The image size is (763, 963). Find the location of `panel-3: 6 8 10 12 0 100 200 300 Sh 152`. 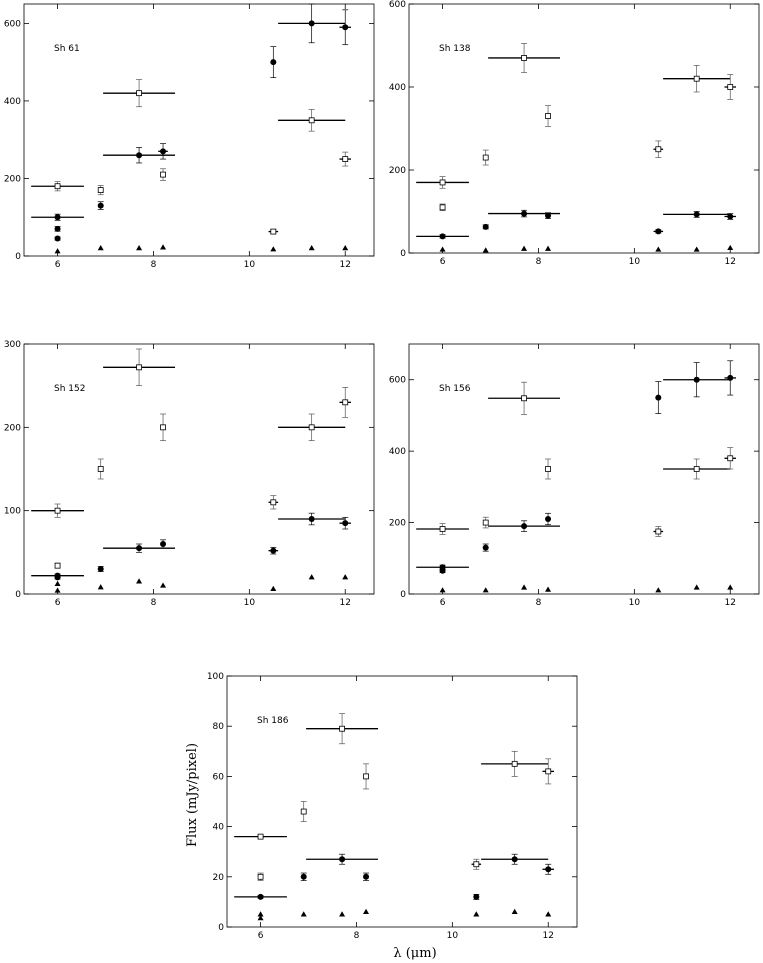

panel-3: 6 8 10 12 0 100 200 300 Sh 152 is located at coordinates (189, 474).